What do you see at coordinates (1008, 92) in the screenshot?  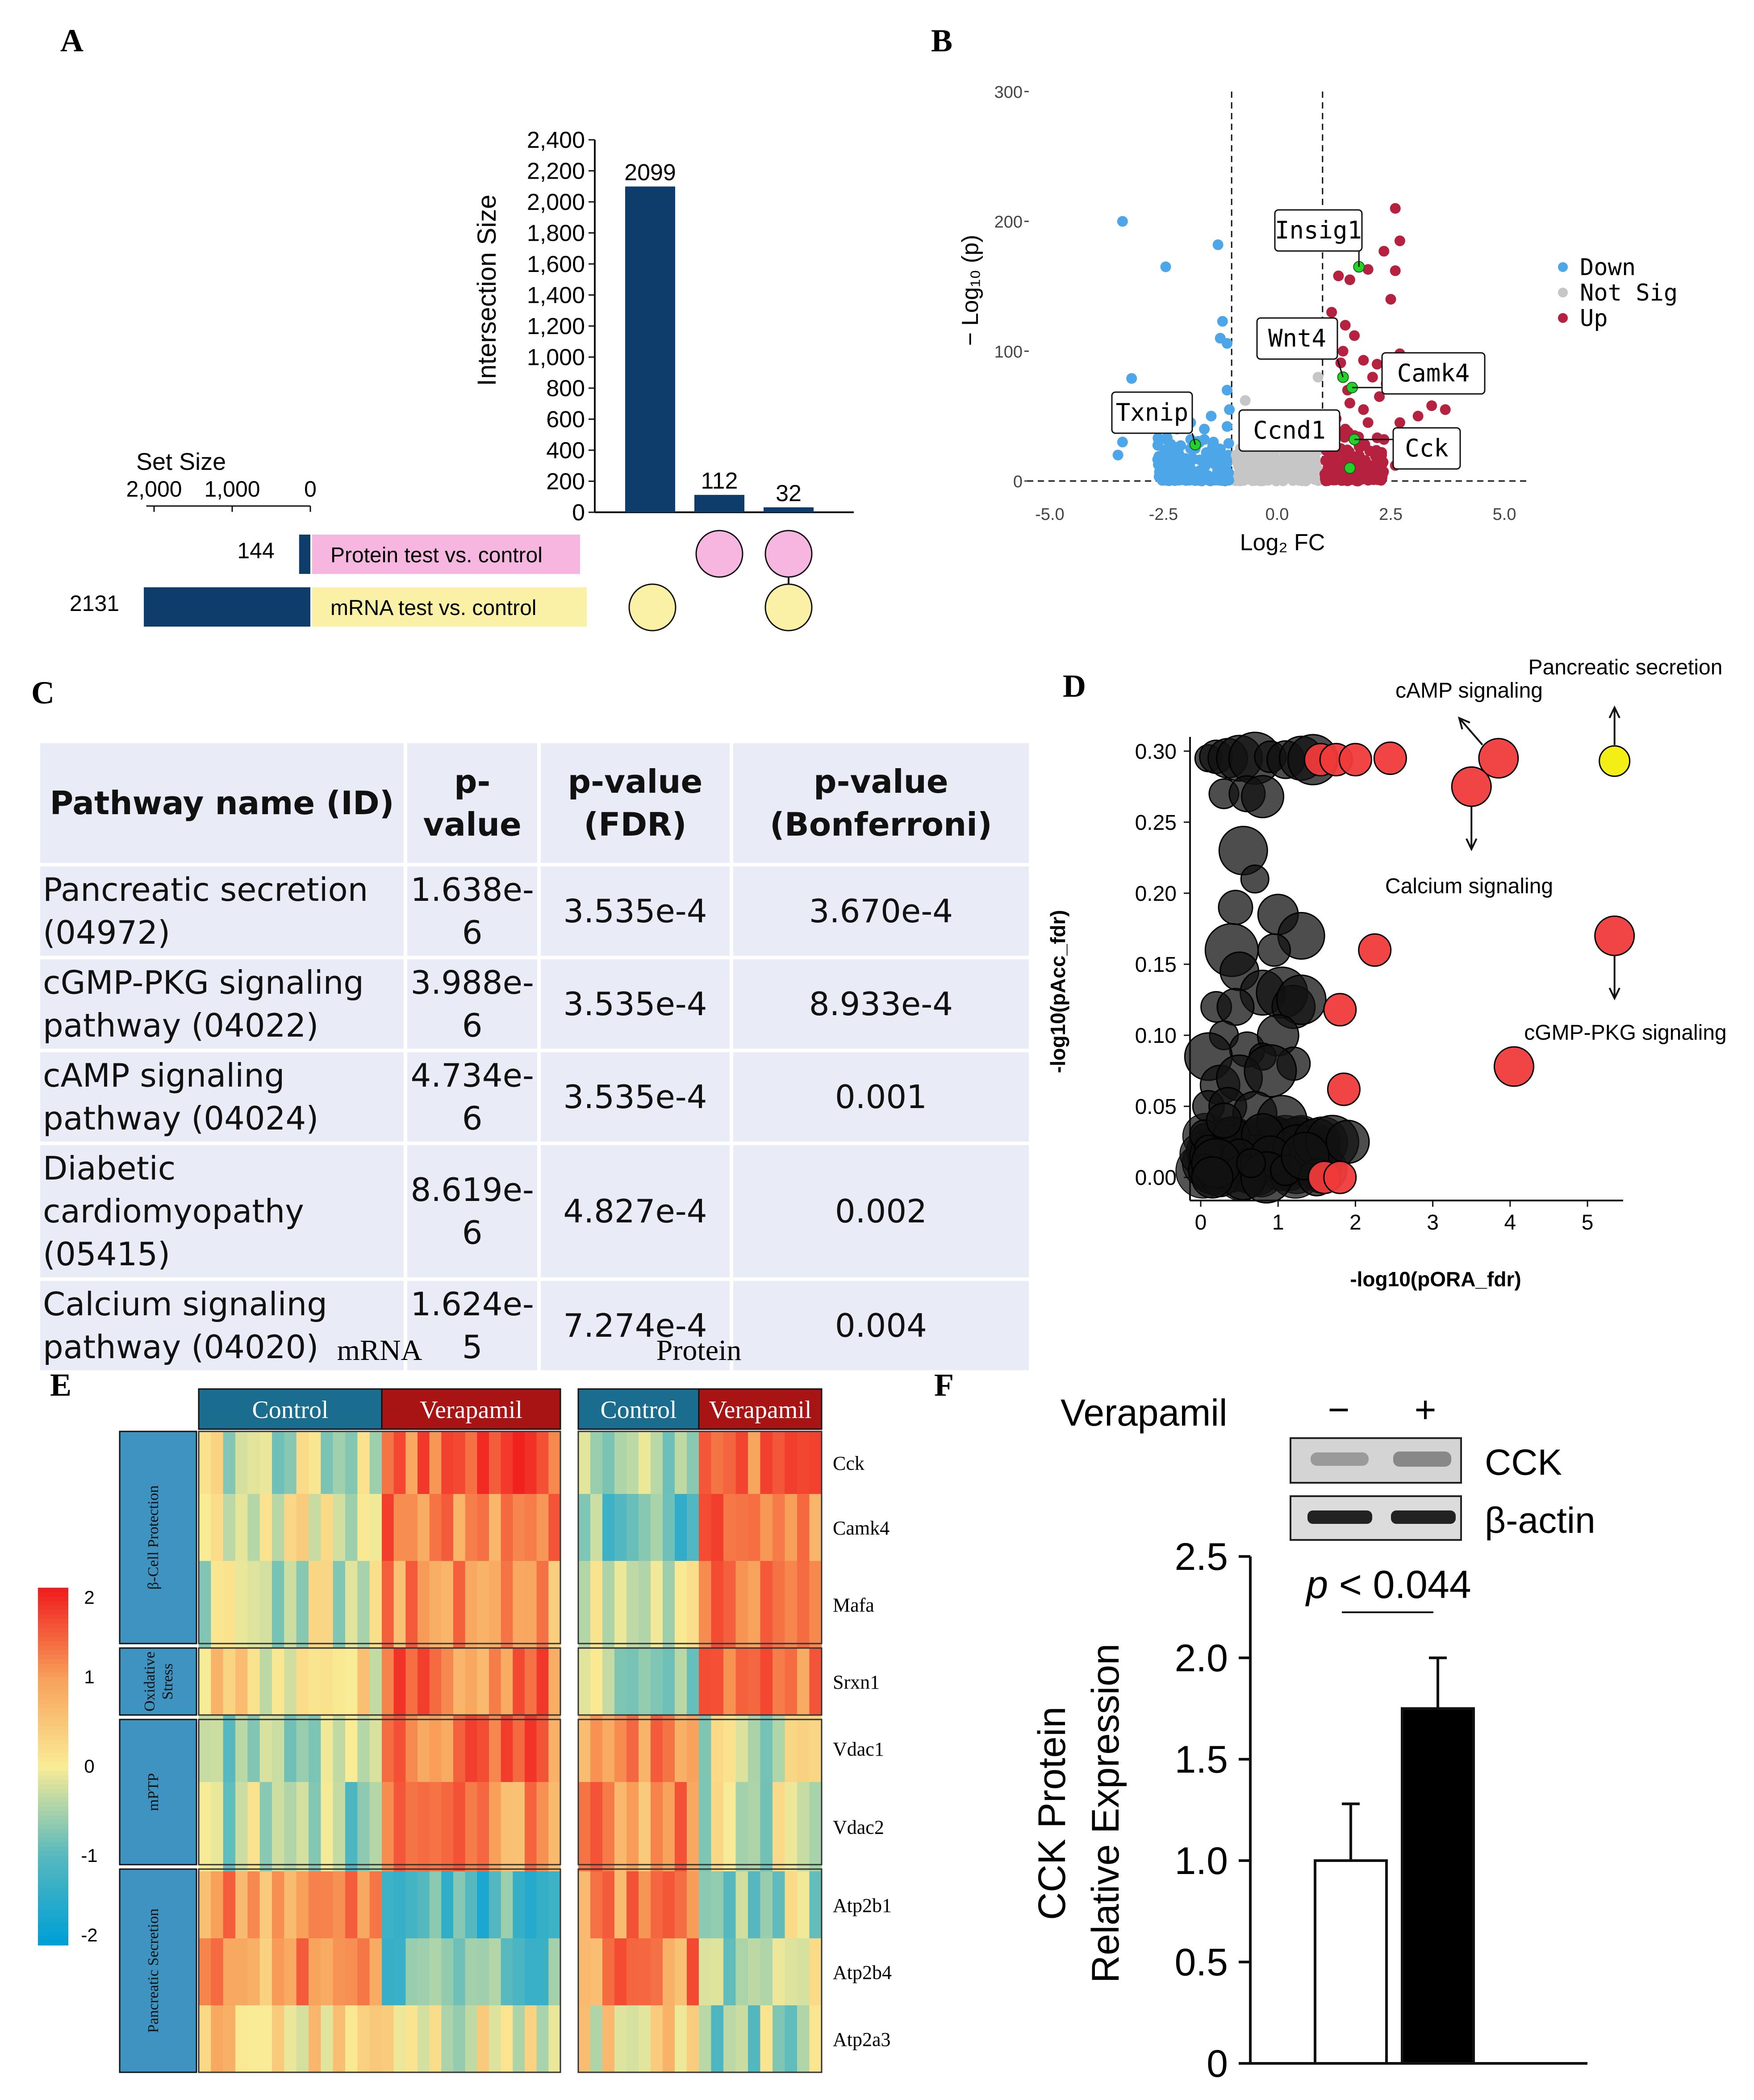 I see `y-tick-label: 300` at bounding box center [1008, 92].